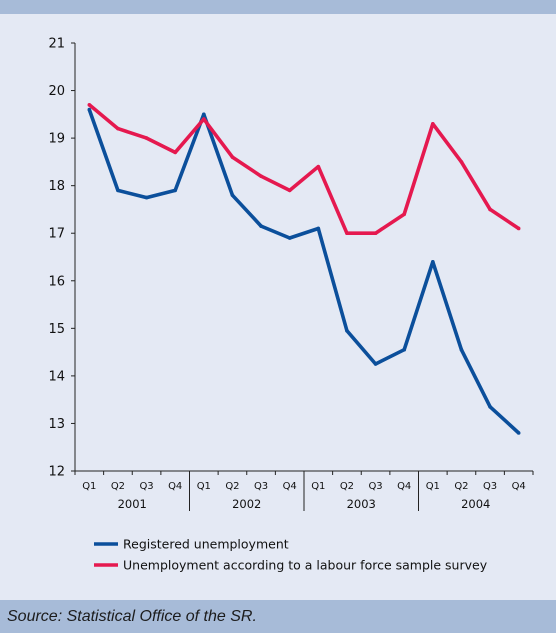 The height and width of the screenshot is (633, 556). Describe the element at coordinates (56, 281) in the screenshot. I see `y-tick-label: 16` at that location.